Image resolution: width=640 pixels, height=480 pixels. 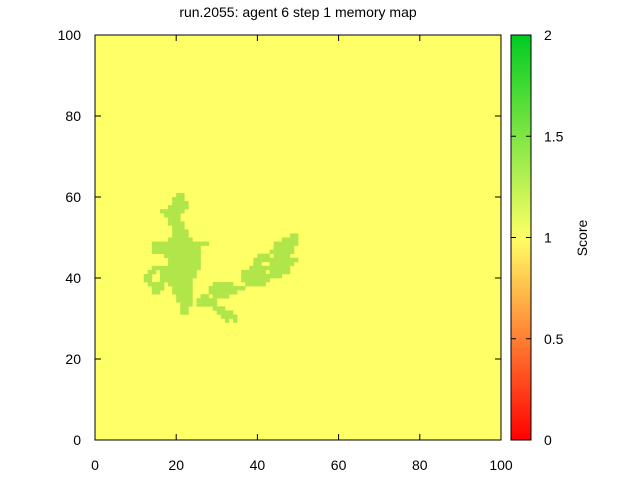 I want to click on colorbar-tick-label: 2, so click(x=548, y=35).